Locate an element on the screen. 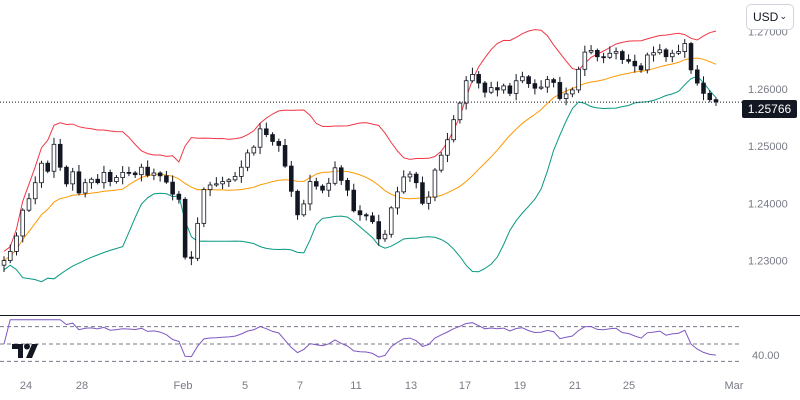  time-tick-label: 5 is located at coordinates (245, 386).